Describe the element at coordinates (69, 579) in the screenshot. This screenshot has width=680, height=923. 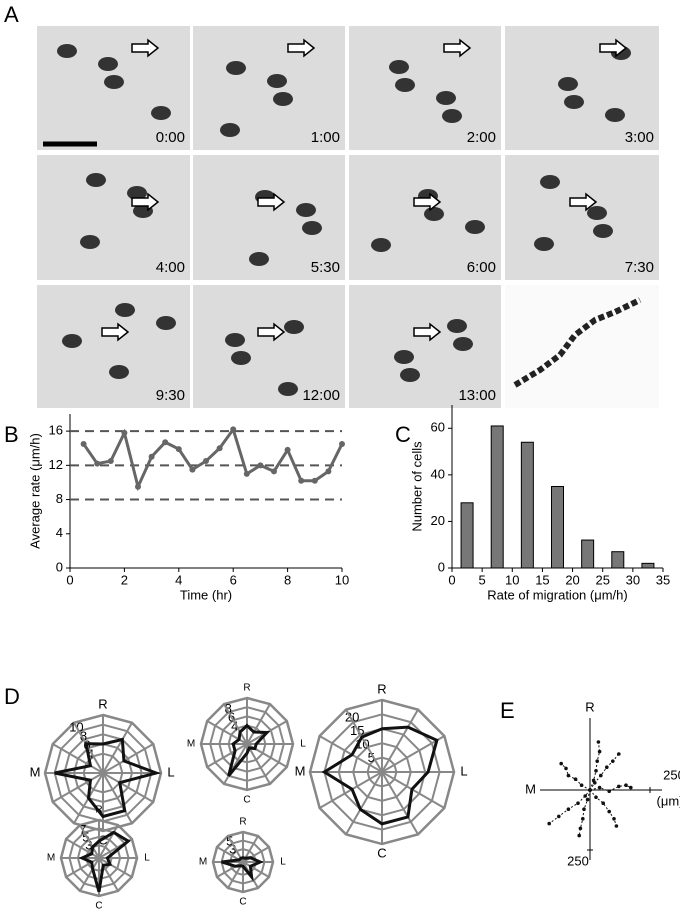
I see `x-tick-label: 0` at that location.